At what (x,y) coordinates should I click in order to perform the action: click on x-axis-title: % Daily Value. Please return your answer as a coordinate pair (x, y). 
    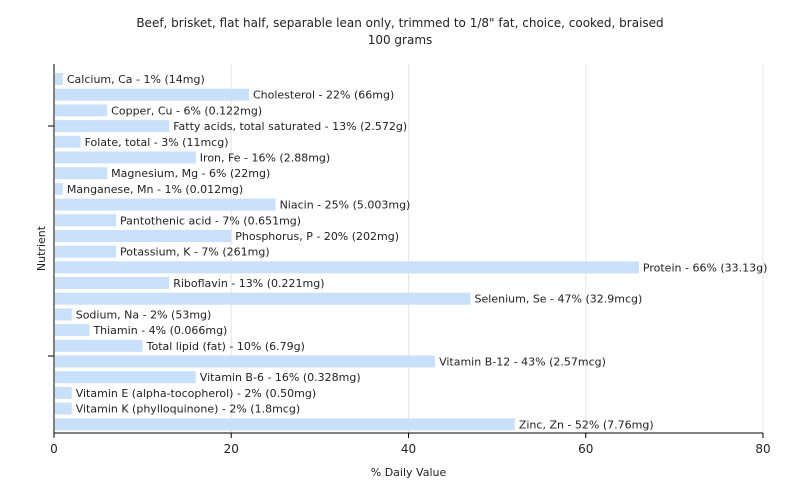
    Looking at the image, I should click on (409, 472).